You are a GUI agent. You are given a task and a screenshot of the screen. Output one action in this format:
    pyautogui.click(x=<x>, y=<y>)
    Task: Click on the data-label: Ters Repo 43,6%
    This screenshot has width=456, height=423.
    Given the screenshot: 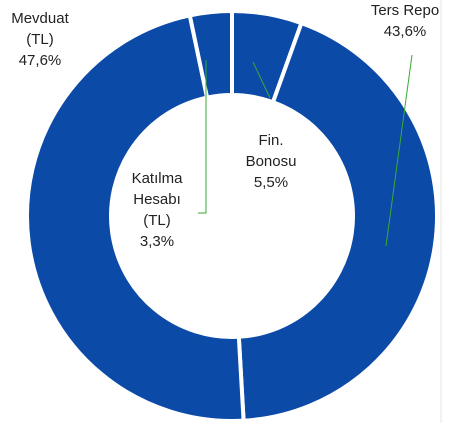 What is the action you would take?
    pyautogui.click(x=405, y=21)
    